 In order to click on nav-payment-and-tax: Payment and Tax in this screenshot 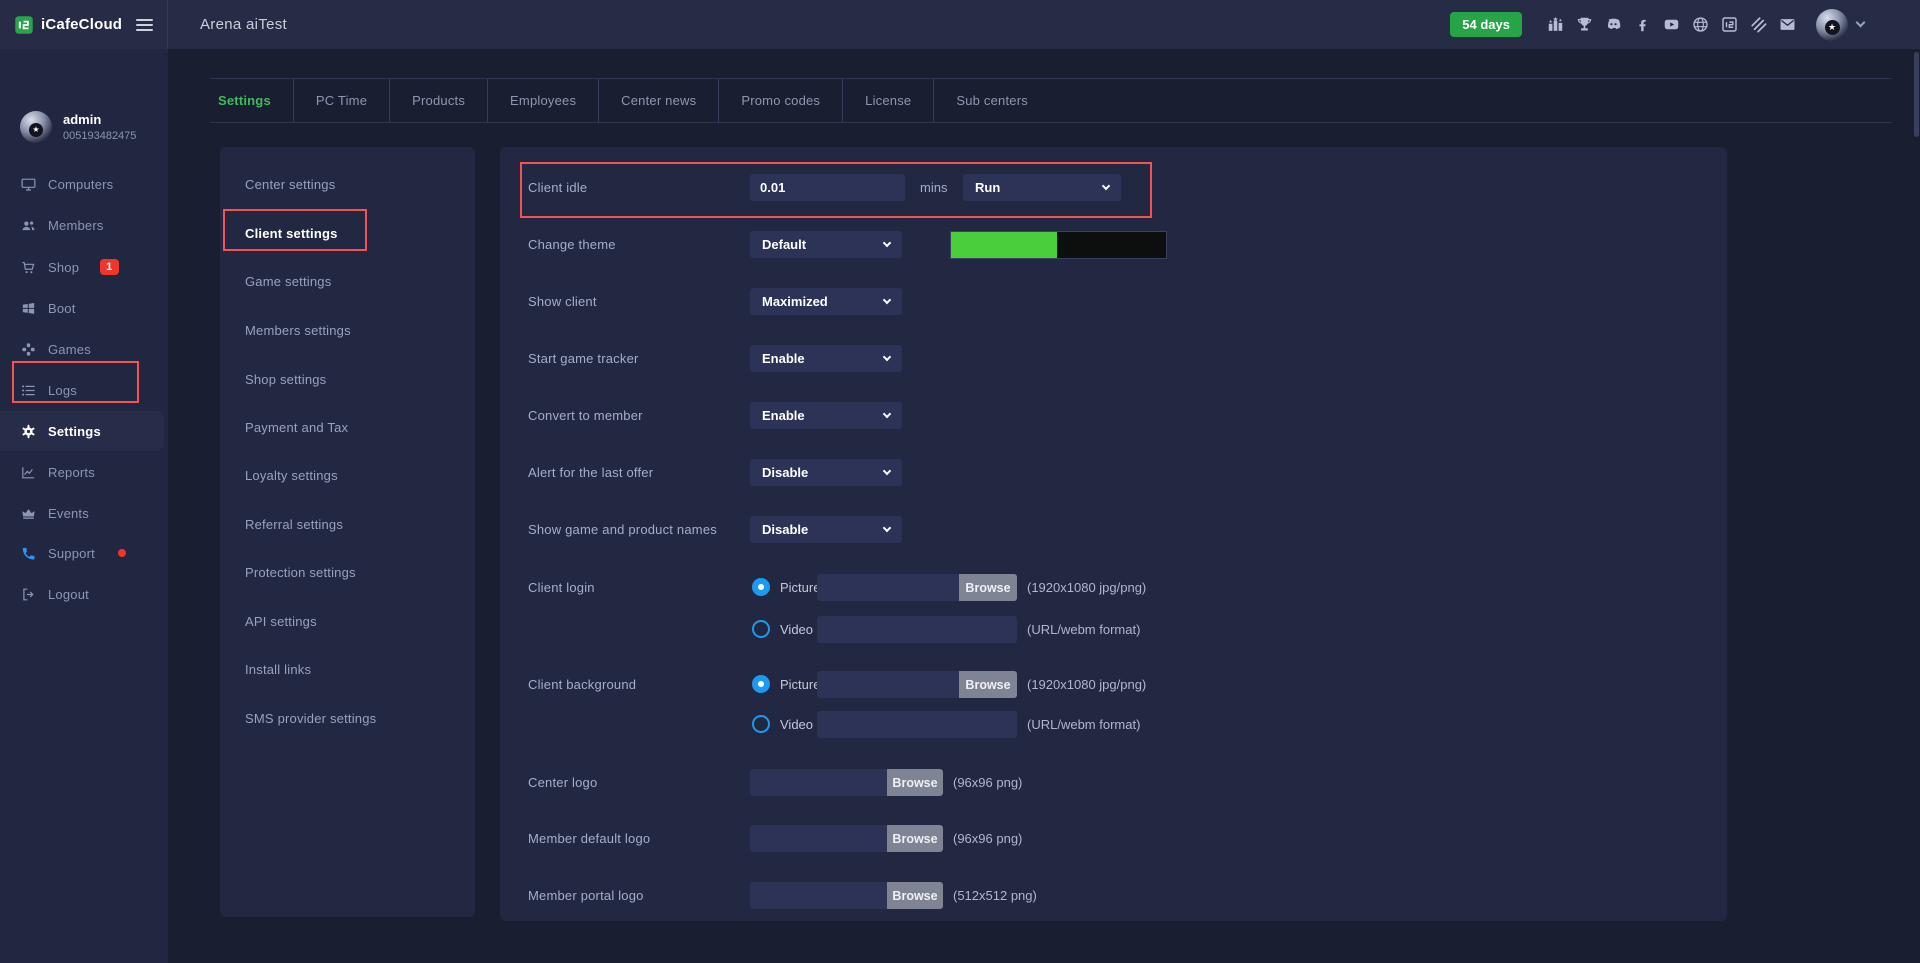, I will do `click(297, 427)`.